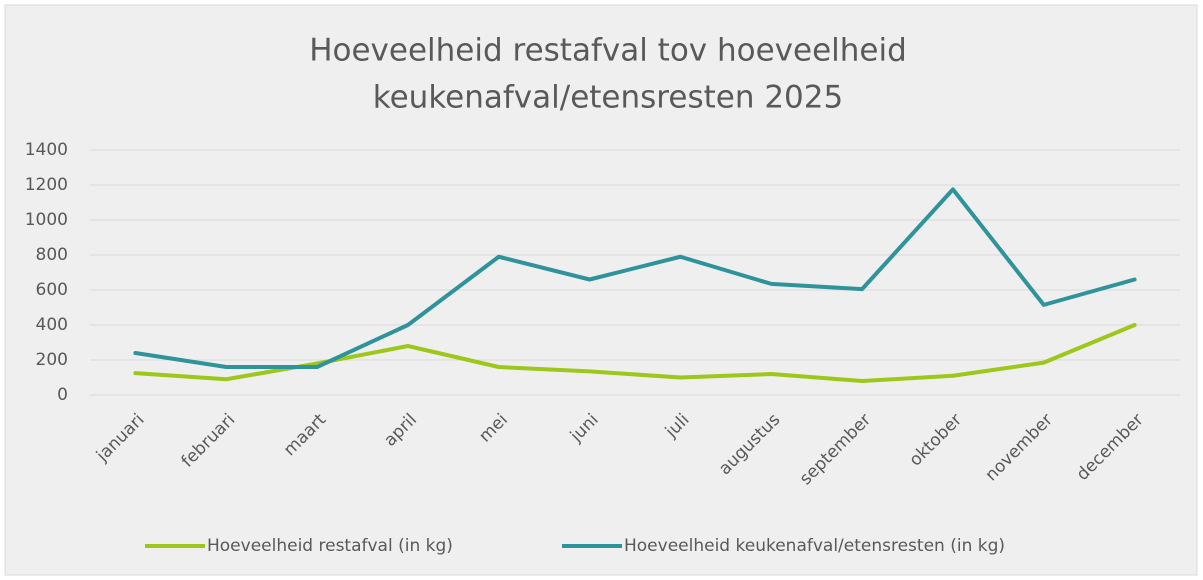  I want to click on y-tick-label: 800, so click(52, 255).